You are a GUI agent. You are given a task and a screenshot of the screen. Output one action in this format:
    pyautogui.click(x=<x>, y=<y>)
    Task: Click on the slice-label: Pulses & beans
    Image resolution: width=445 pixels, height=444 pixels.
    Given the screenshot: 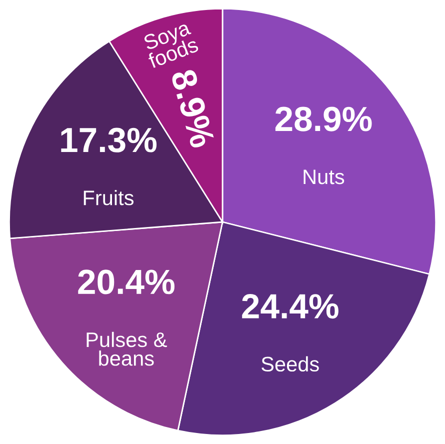 What is the action you would take?
    pyautogui.click(x=126, y=349)
    